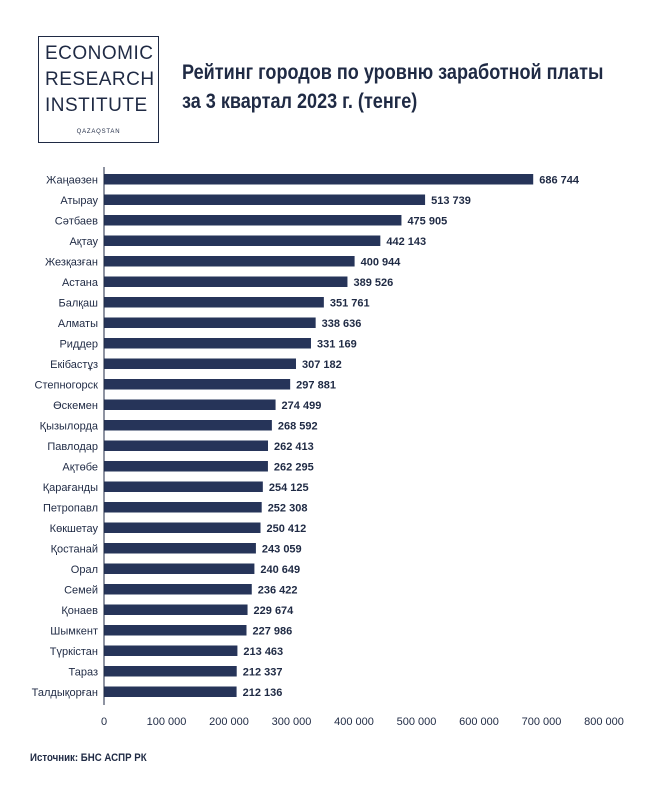  Describe the element at coordinates (302, 406) in the screenshot. I see `value-label: 274 499` at that location.